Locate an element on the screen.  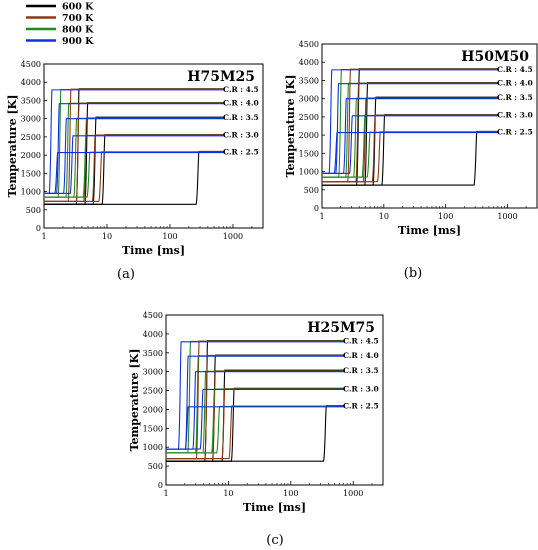
panel-title: H75M25 is located at coordinates (221, 77).